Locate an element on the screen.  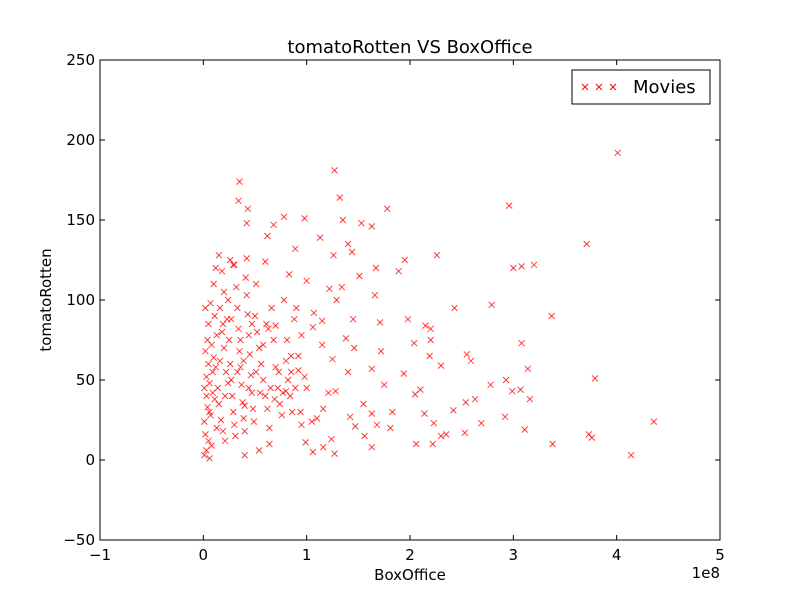
legend-box is located at coordinates (641, 87).